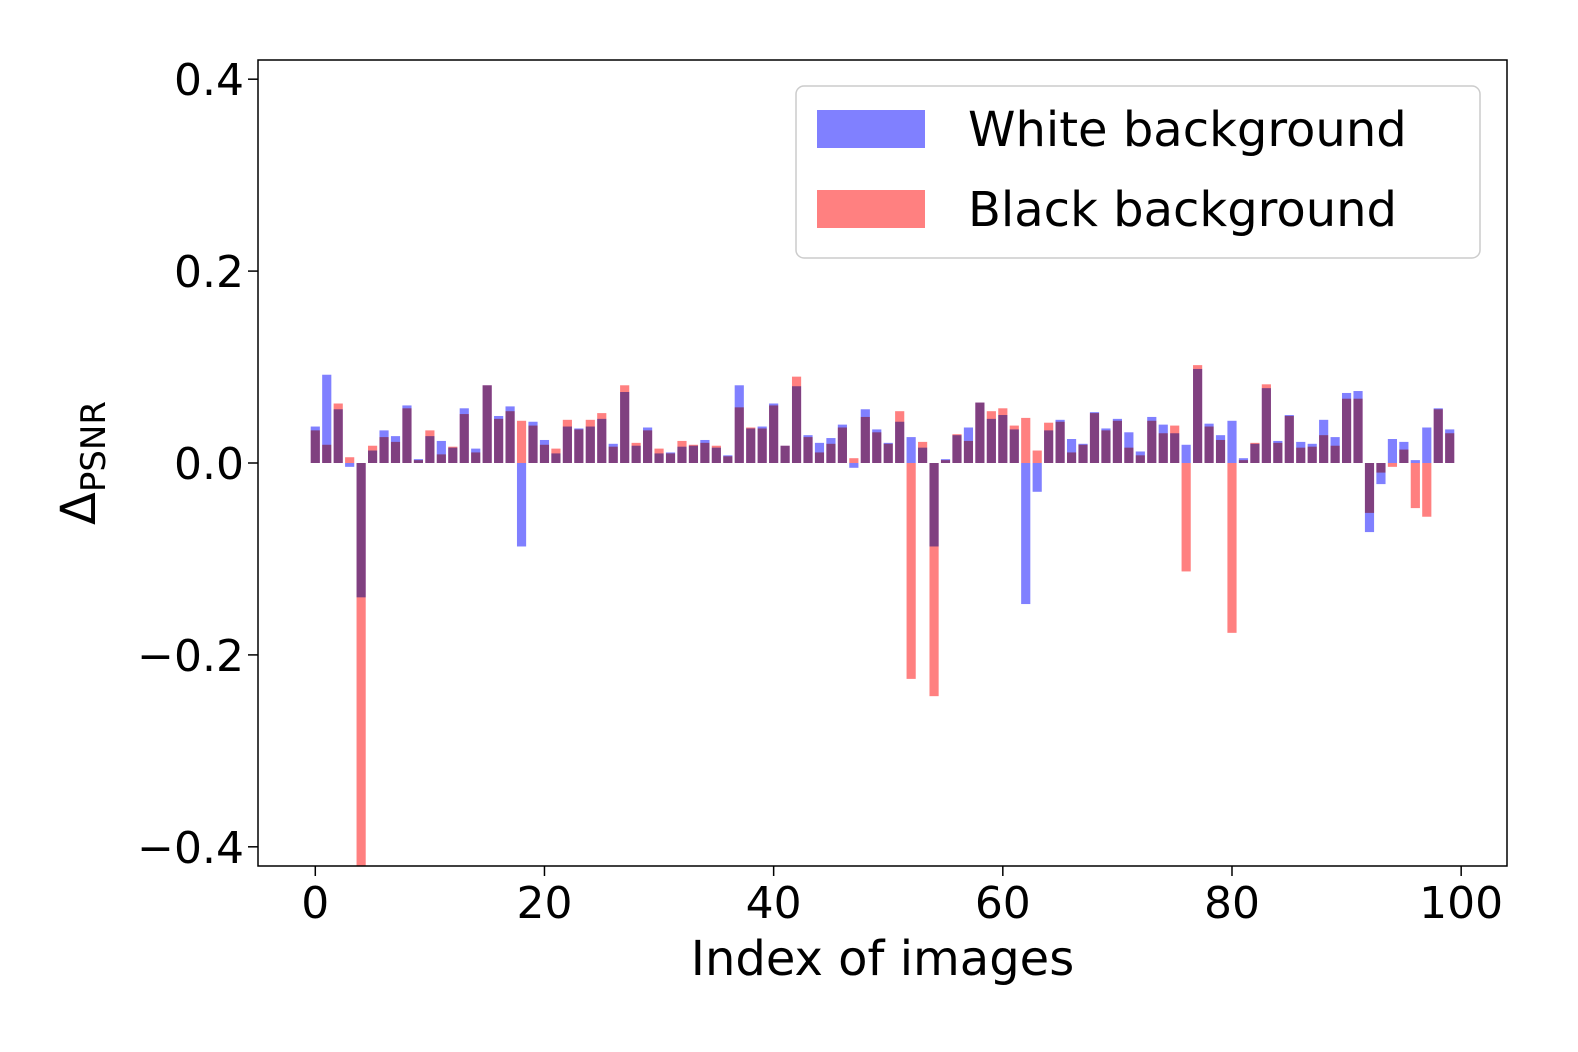 This screenshot has width=1578, height=1052. Describe the element at coordinates (1232, 903) in the screenshot. I see `x-tick-label: 80` at that location.